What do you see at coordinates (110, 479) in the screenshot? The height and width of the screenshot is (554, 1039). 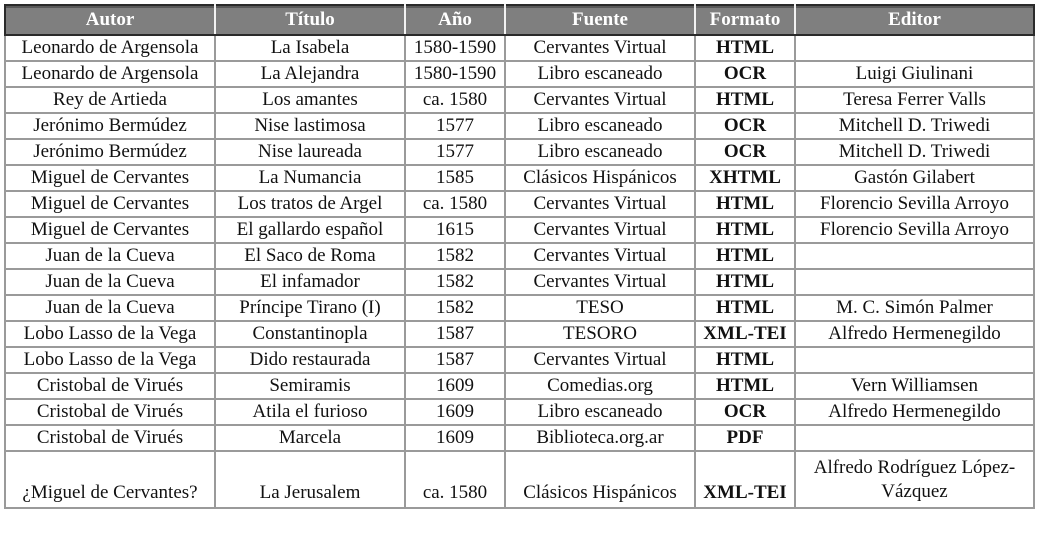 I see `cell-autor: ¿Miguel de Cervantes?` at bounding box center [110, 479].